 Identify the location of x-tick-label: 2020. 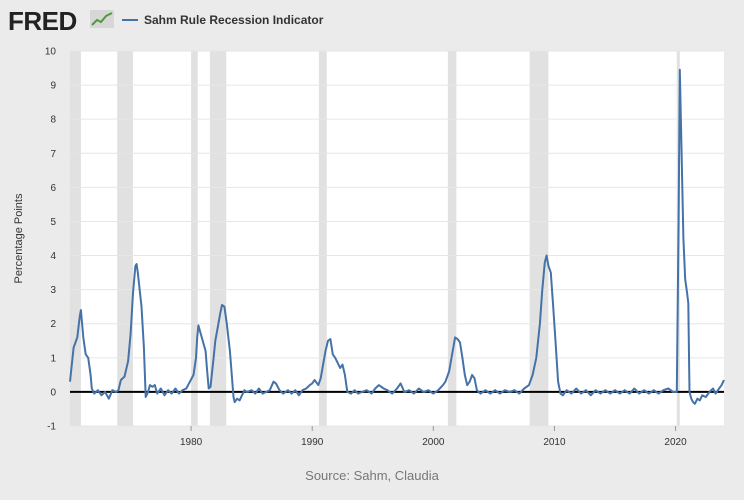
(675, 442).